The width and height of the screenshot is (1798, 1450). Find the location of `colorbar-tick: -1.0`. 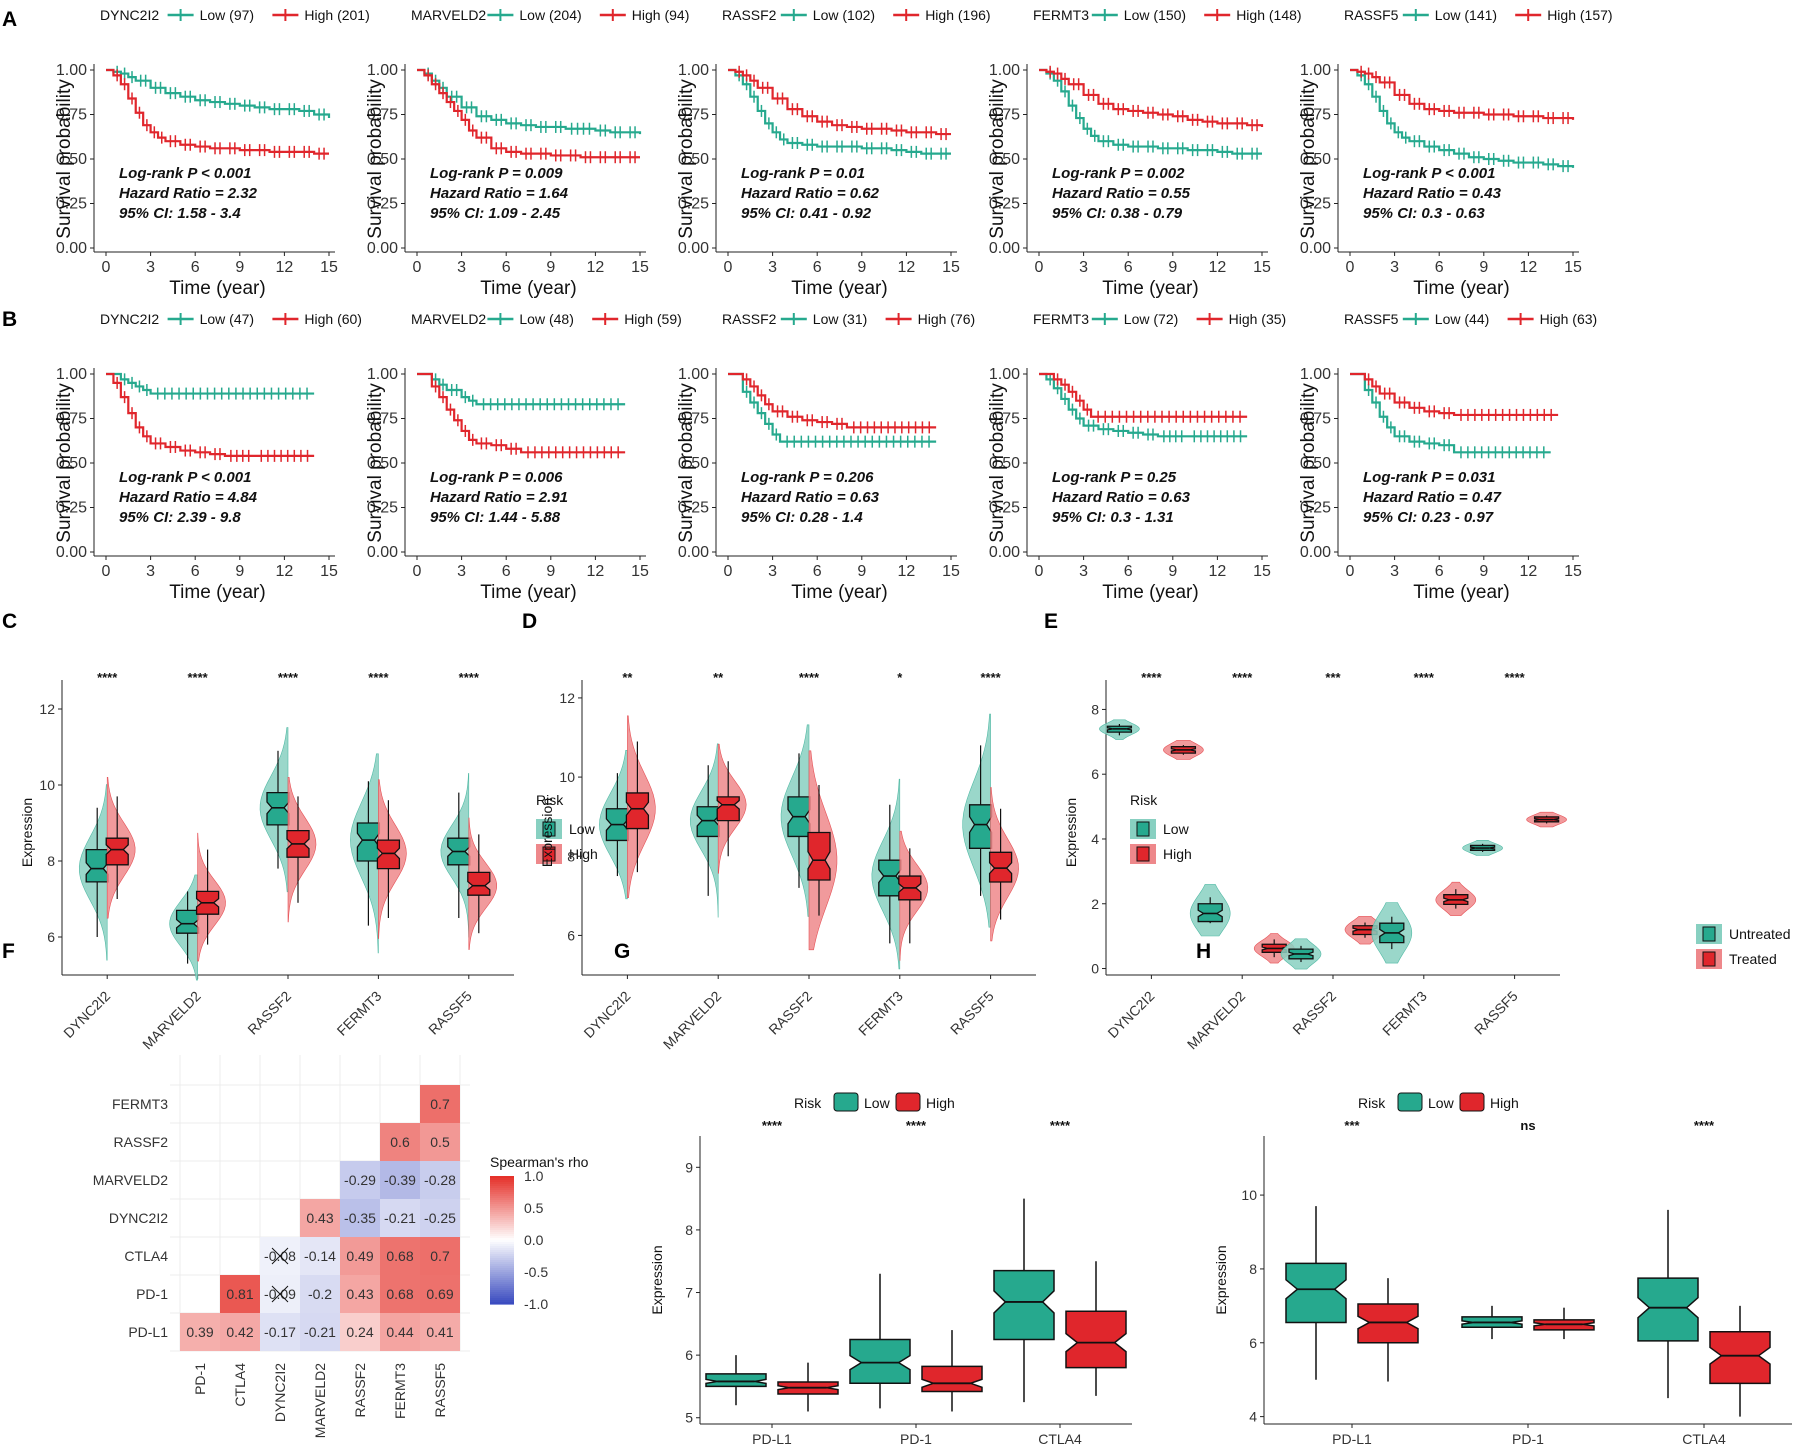

colorbar-tick: -1.0 is located at coordinates (536, 1304).